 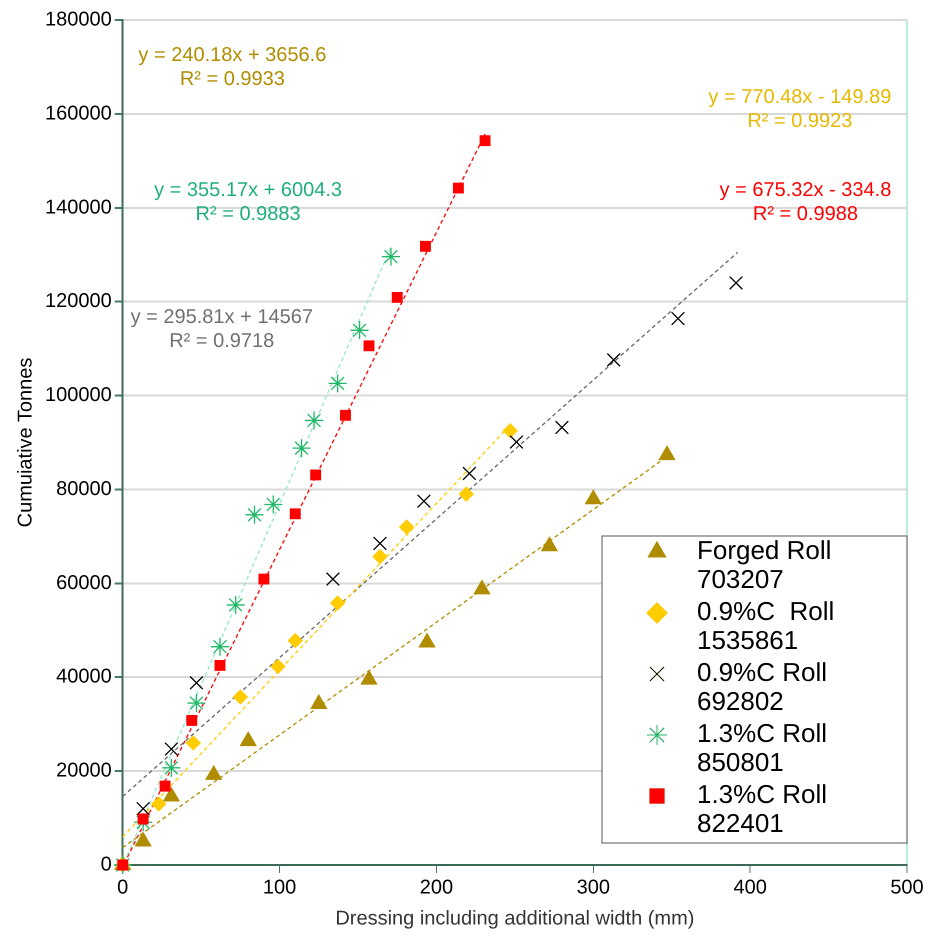 I want to click on legend-label: 0.9%C Roll 1535861, so click(x=765, y=626).